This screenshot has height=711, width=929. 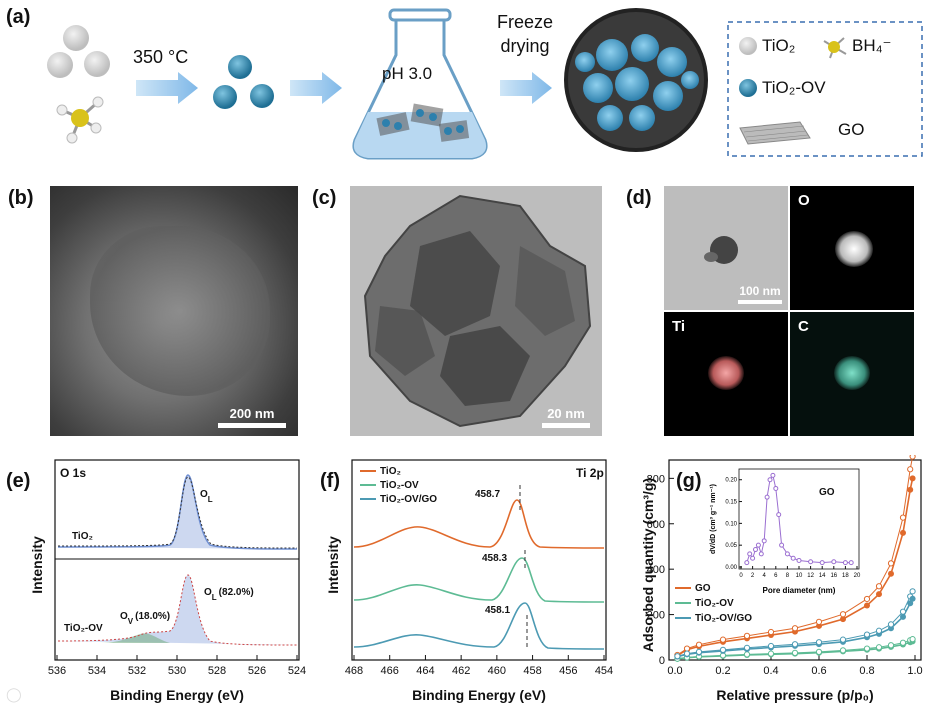 What do you see at coordinates (566, 413) in the screenshot?
I see `scale-bar-c-label: 20 nm` at bounding box center [566, 413].